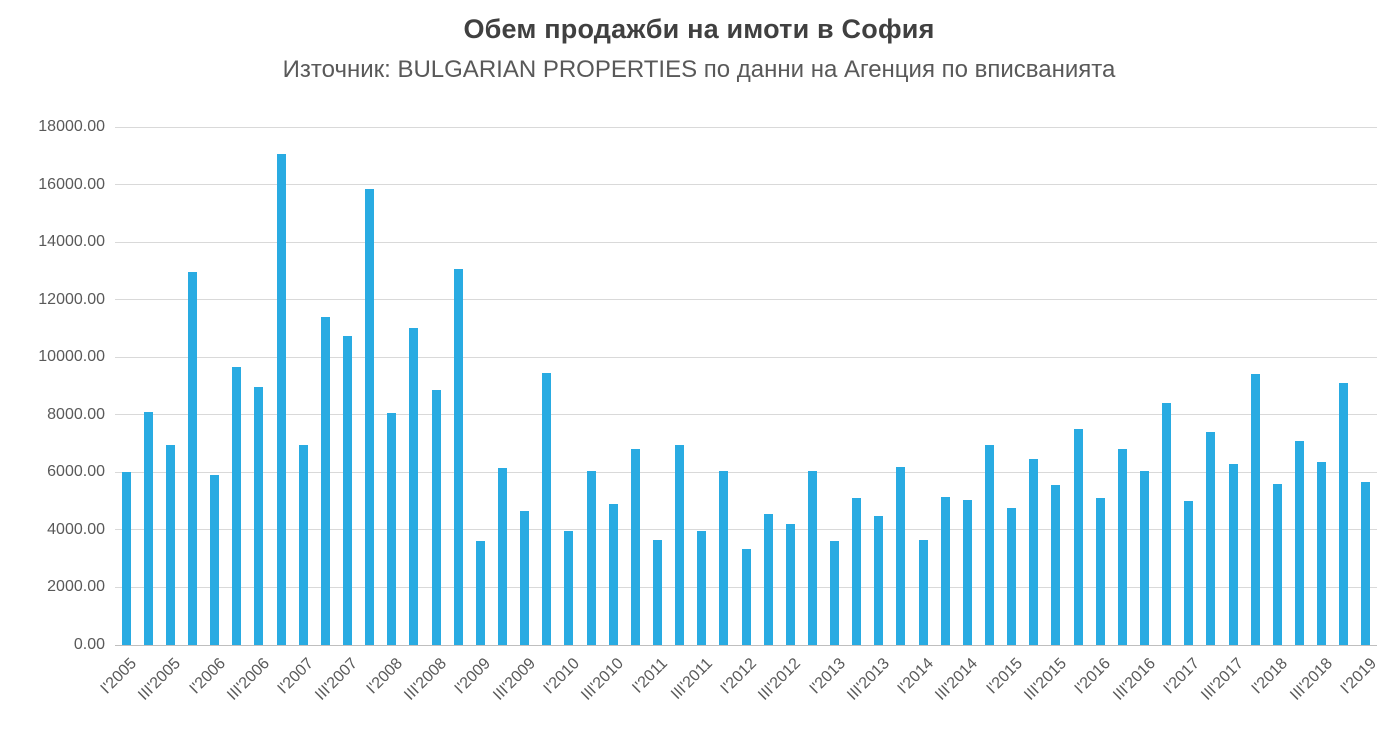 The height and width of the screenshot is (740, 1398). What do you see at coordinates (76, 472) in the screenshot?
I see `y-tick-label: 6000.00` at bounding box center [76, 472].